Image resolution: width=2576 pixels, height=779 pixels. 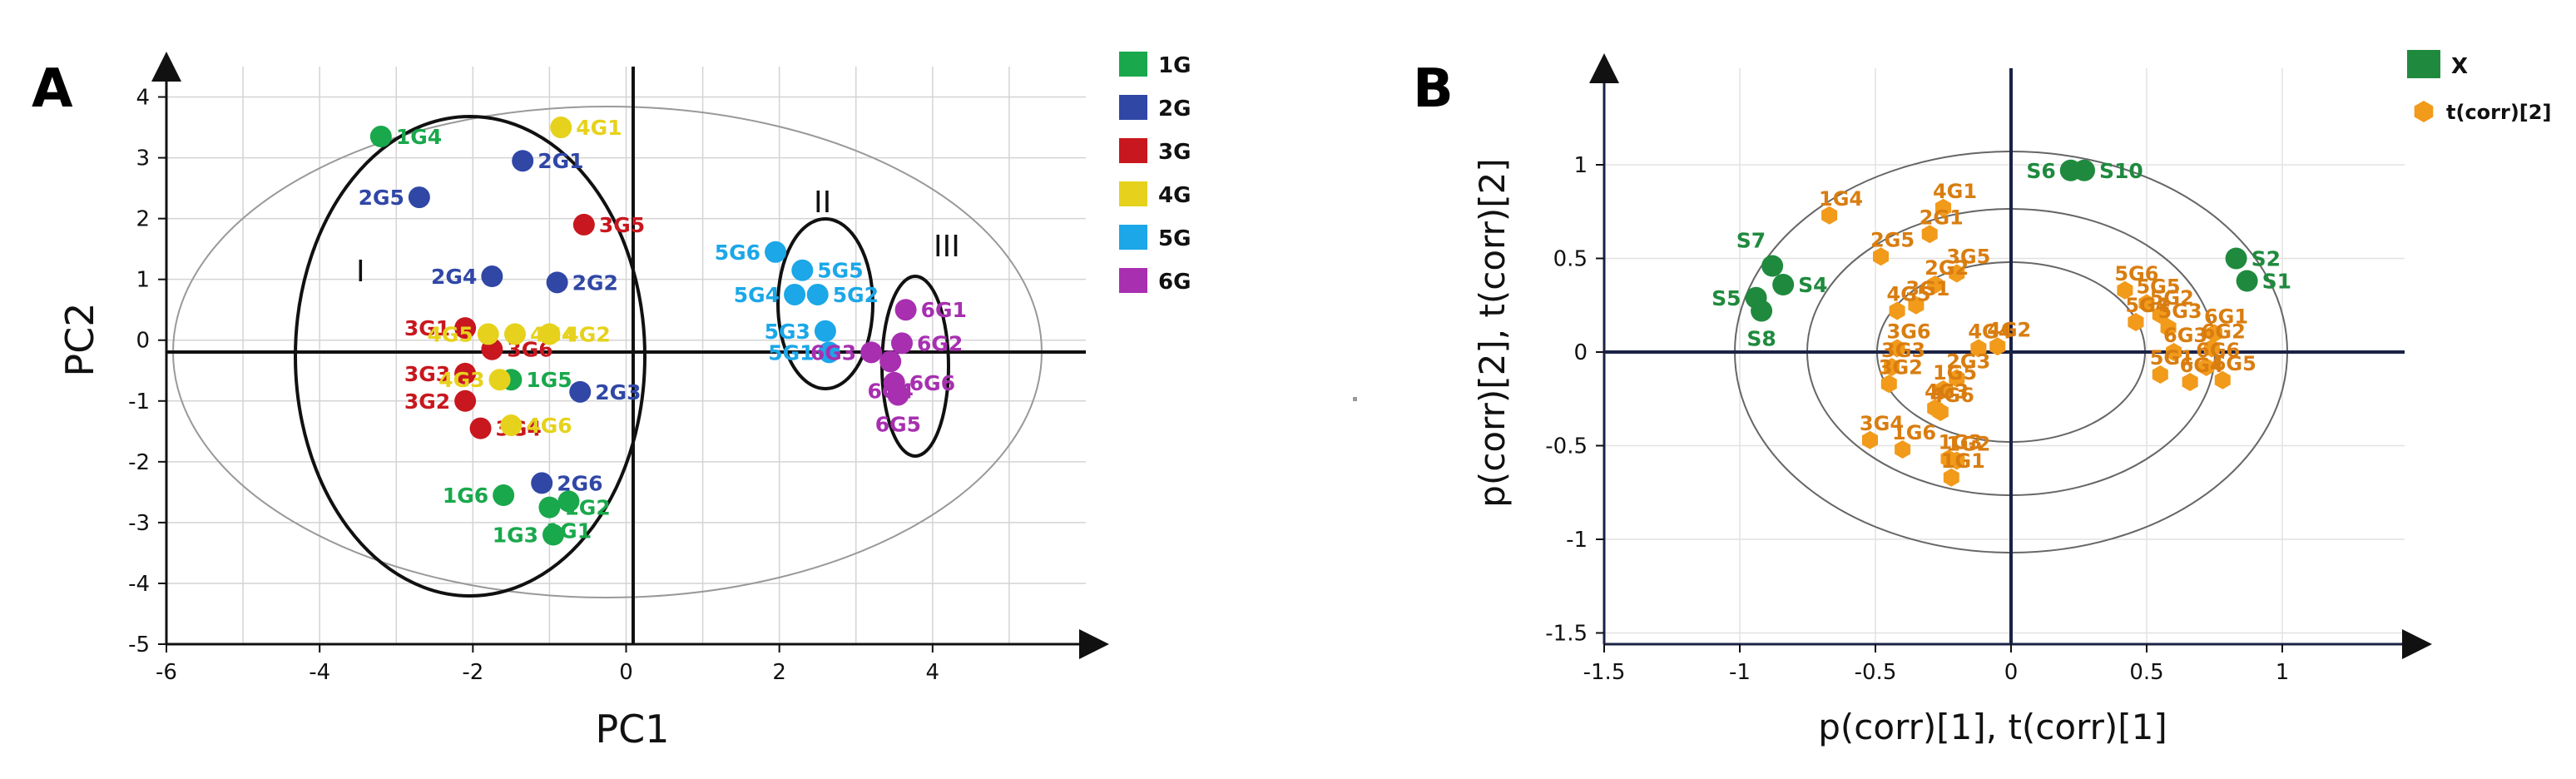 I want to click on score-label: 4G3, so click(x=1947, y=392).